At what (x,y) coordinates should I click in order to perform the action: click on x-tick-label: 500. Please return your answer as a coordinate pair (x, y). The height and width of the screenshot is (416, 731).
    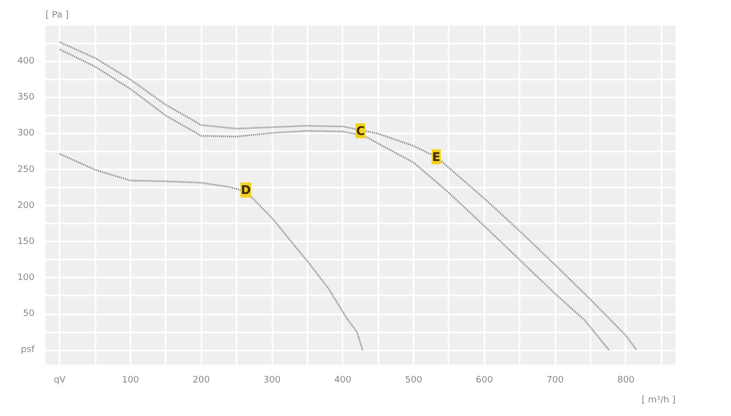
    Looking at the image, I should click on (413, 381).